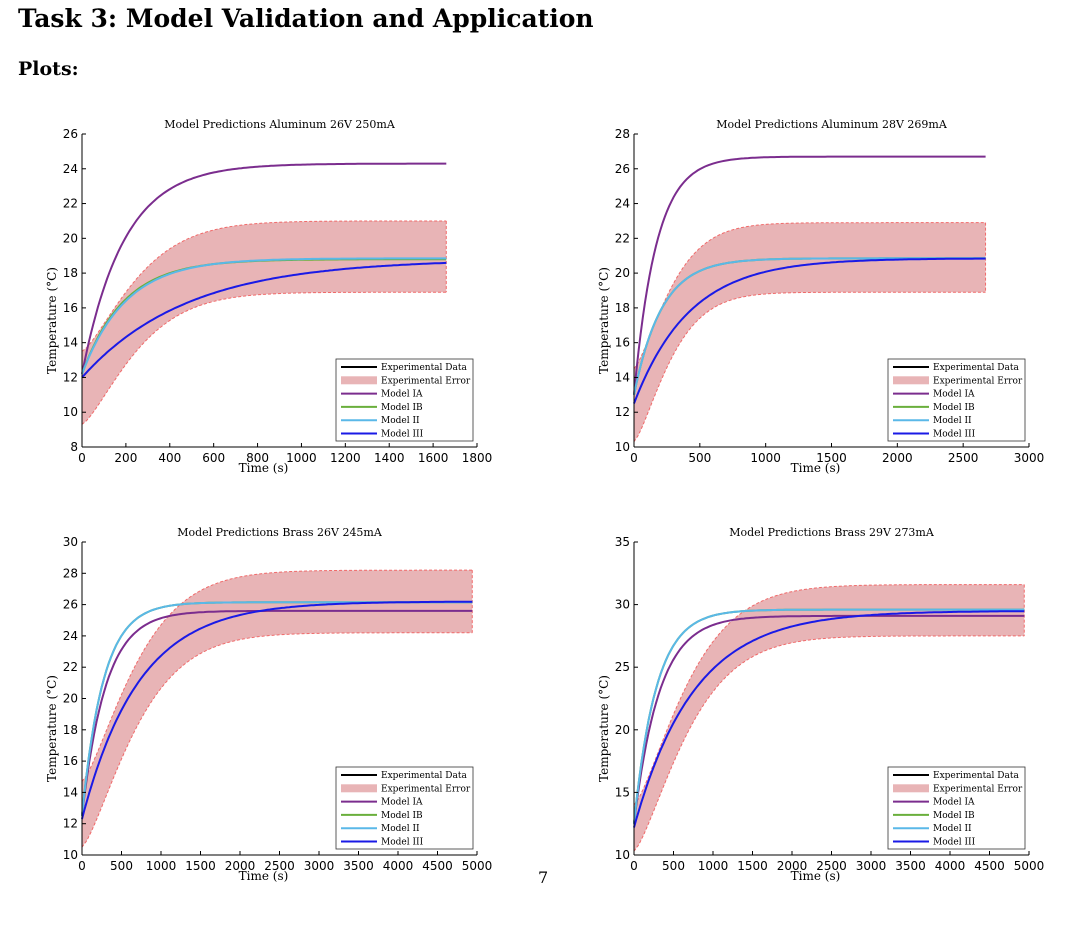  Describe the element at coordinates (125, 458) in the screenshot. I see `x-tick-label: 200` at that location.